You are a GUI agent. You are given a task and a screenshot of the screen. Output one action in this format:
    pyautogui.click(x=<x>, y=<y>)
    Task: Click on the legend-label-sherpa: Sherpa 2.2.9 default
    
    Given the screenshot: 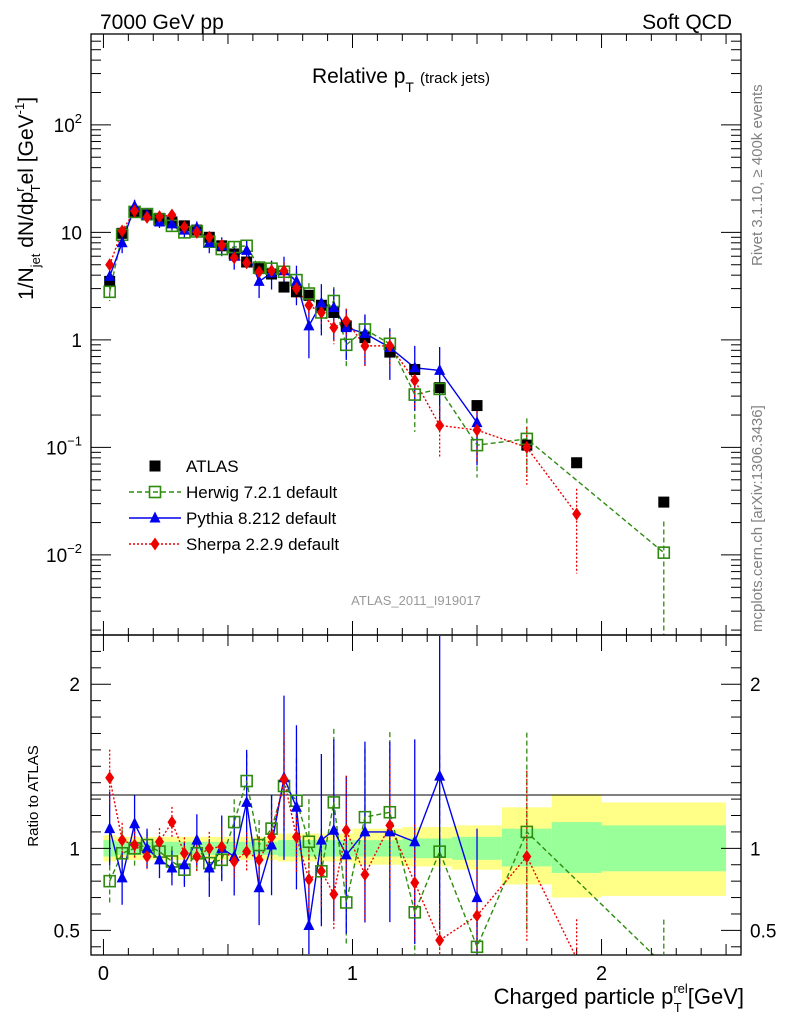 What is the action you would take?
    pyautogui.click(x=262, y=544)
    